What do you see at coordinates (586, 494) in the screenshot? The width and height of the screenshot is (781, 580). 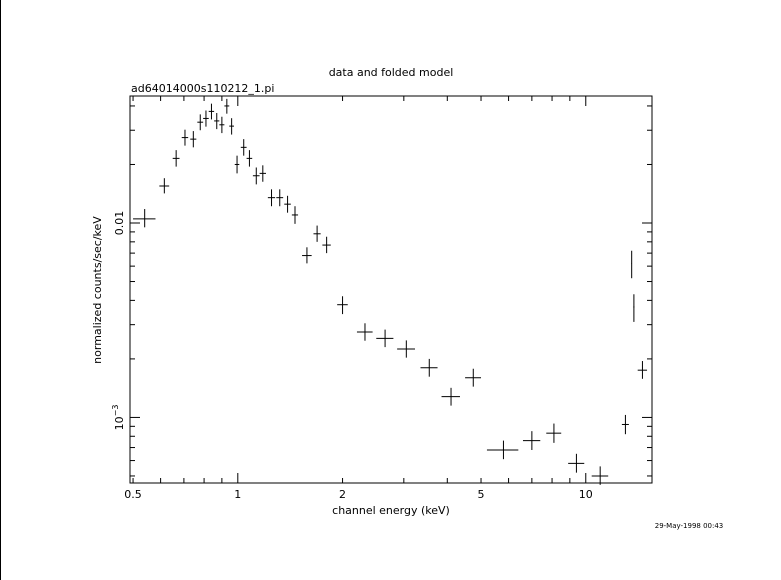 I see `x-tick-label: 10` at bounding box center [586, 494].